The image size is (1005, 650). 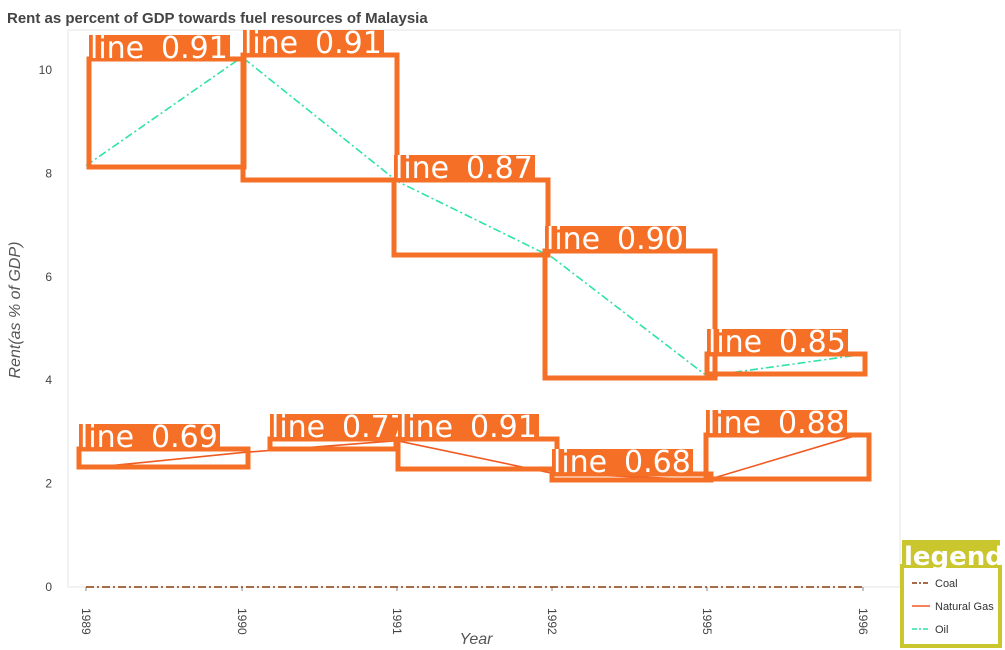 What do you see at coordinates (964, 607) in the screenshot?
I see `legend-label: Natural Gas` at bounding box center [964, 607].